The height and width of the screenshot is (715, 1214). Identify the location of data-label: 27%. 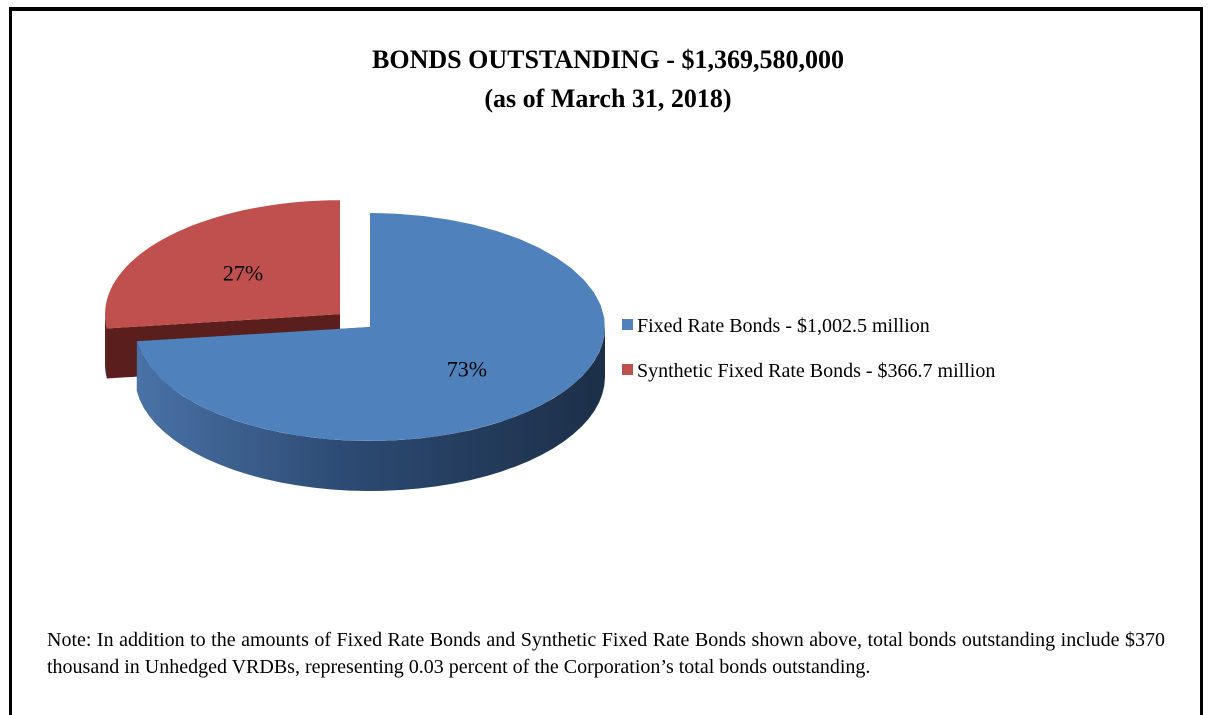
(243, 273).